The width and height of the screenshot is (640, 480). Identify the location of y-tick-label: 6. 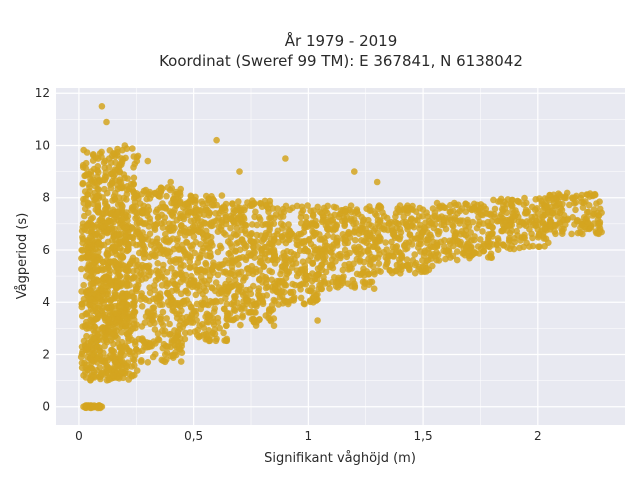
(46, 250).